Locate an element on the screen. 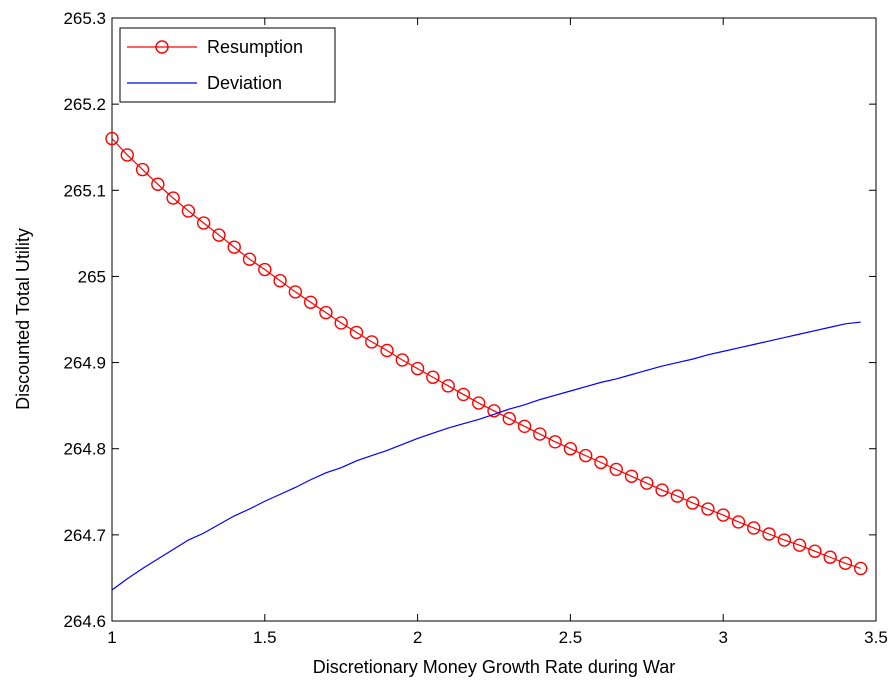  legend-box is located at coordinates (227, 65).